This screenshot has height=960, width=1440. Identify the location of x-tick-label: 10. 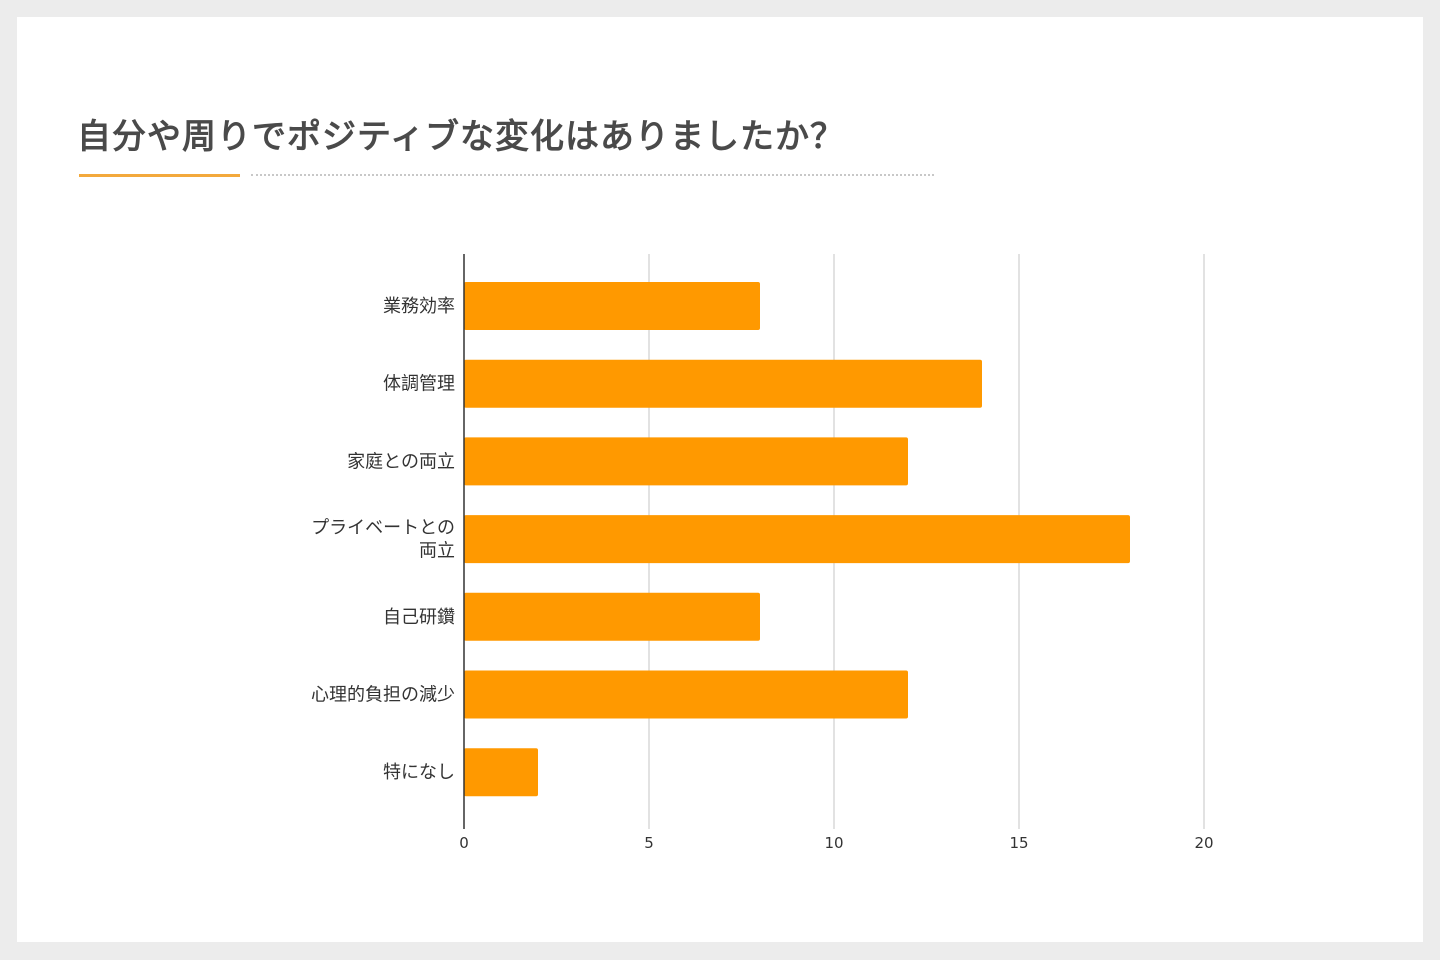
(833, 843).